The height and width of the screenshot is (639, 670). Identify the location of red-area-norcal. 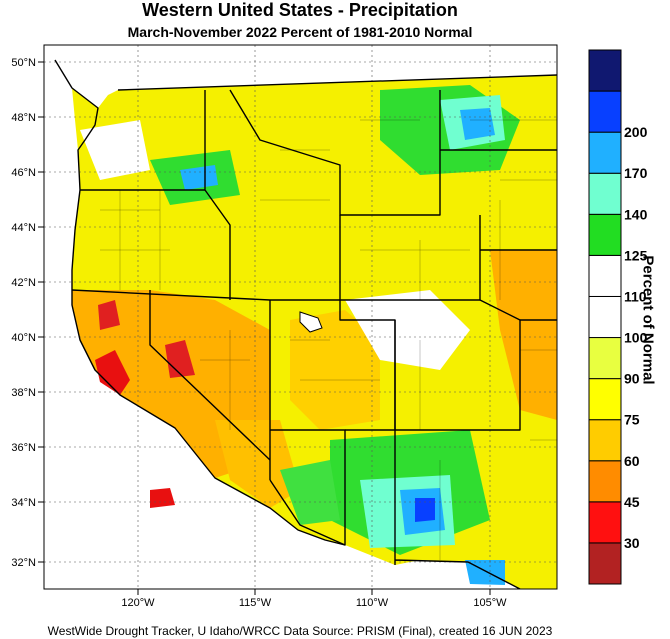
(109, 315).